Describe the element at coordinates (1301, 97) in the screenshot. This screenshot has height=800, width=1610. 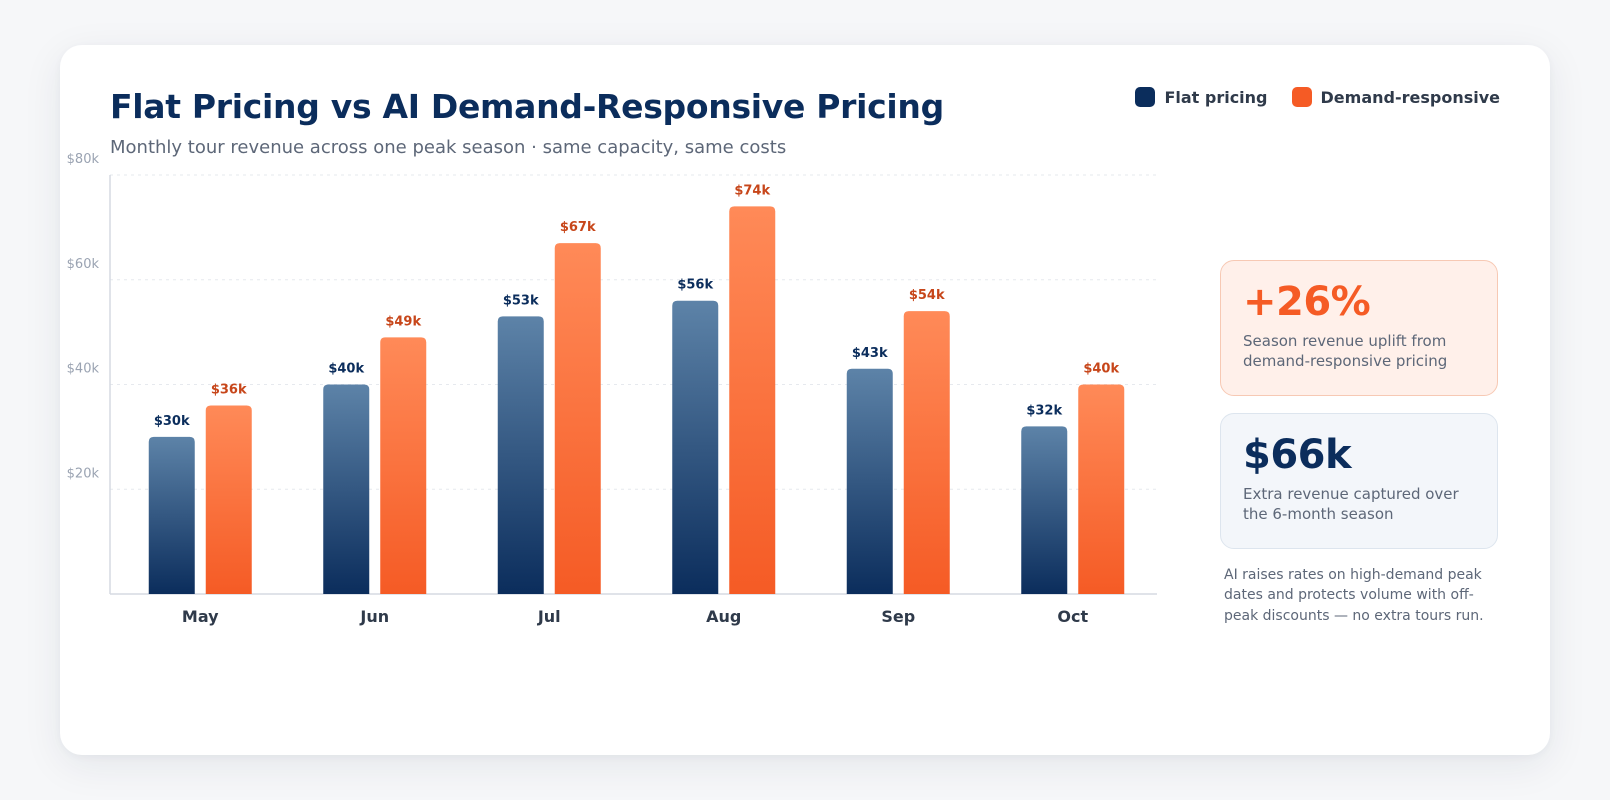
I see `legend-swatch-dynamic` at that location.